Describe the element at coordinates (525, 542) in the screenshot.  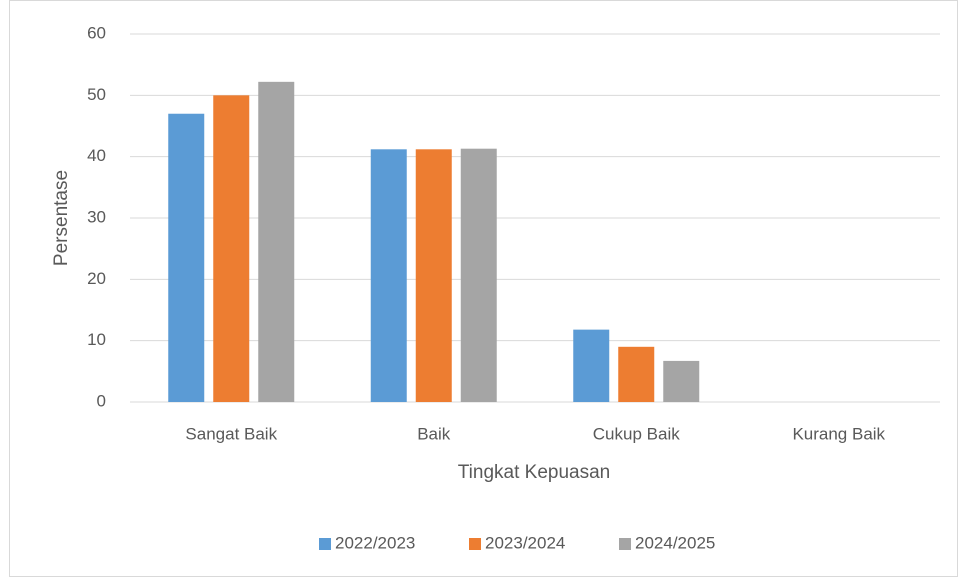
I see `legend-label: 2023/2024` at that location.